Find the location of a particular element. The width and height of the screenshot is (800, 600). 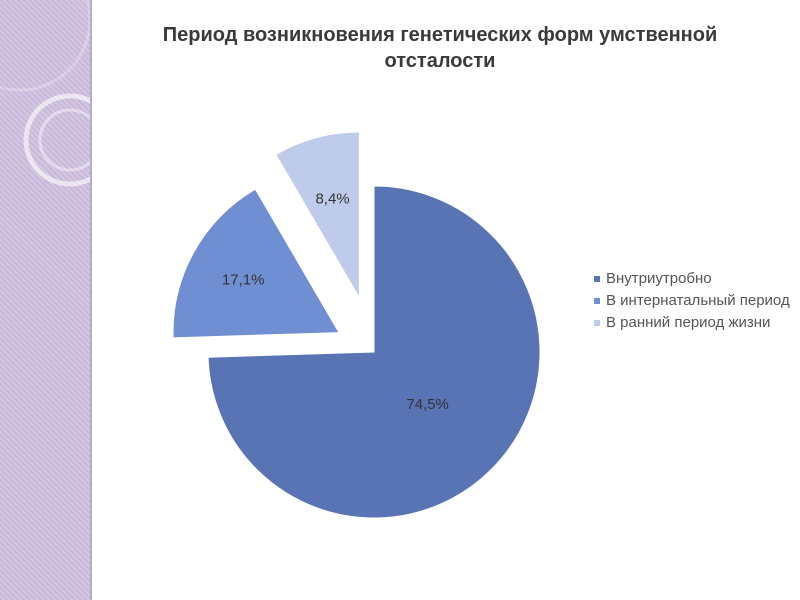

pie-slice-label-1: 74,5% is located at coordinates (427, 404).